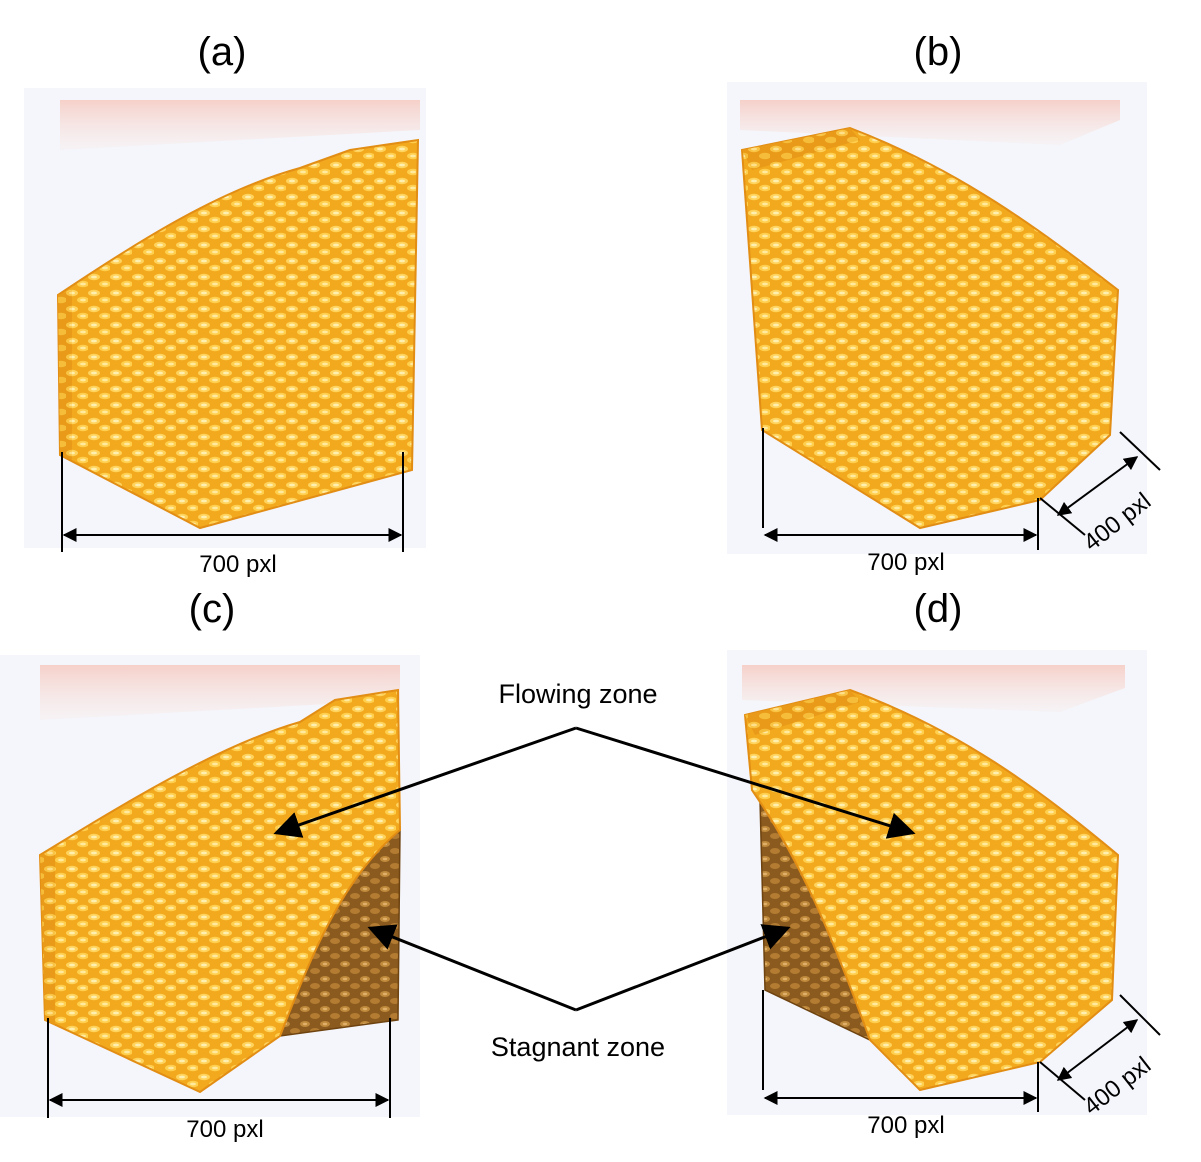 This screenshot has width=1201, height=1162. I want to click on width-label-b: 700 pxl, so click(905, 562).